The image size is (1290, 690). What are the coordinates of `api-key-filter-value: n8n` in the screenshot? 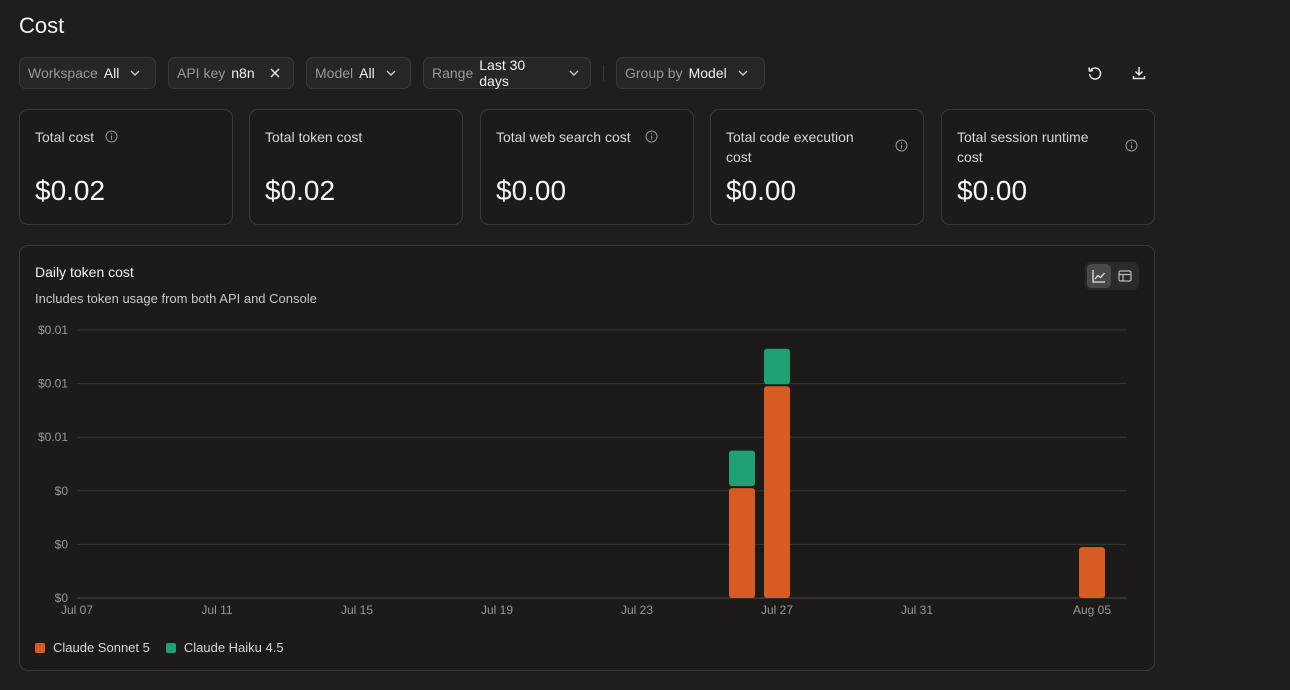 It's located at (243, 73).